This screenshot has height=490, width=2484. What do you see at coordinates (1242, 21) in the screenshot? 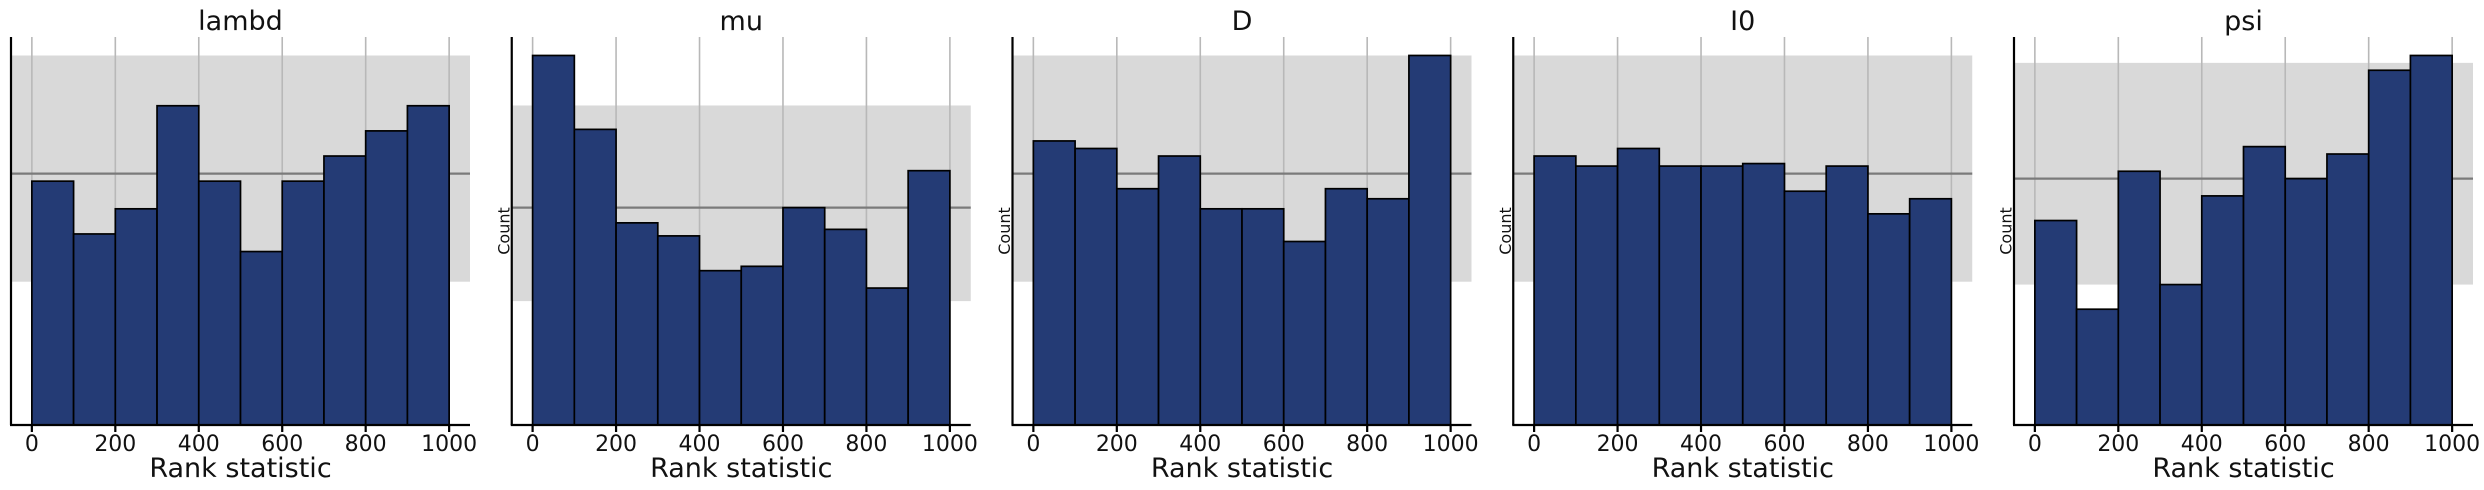
I see `panel-title: D` at bounding box center [1242, 21].